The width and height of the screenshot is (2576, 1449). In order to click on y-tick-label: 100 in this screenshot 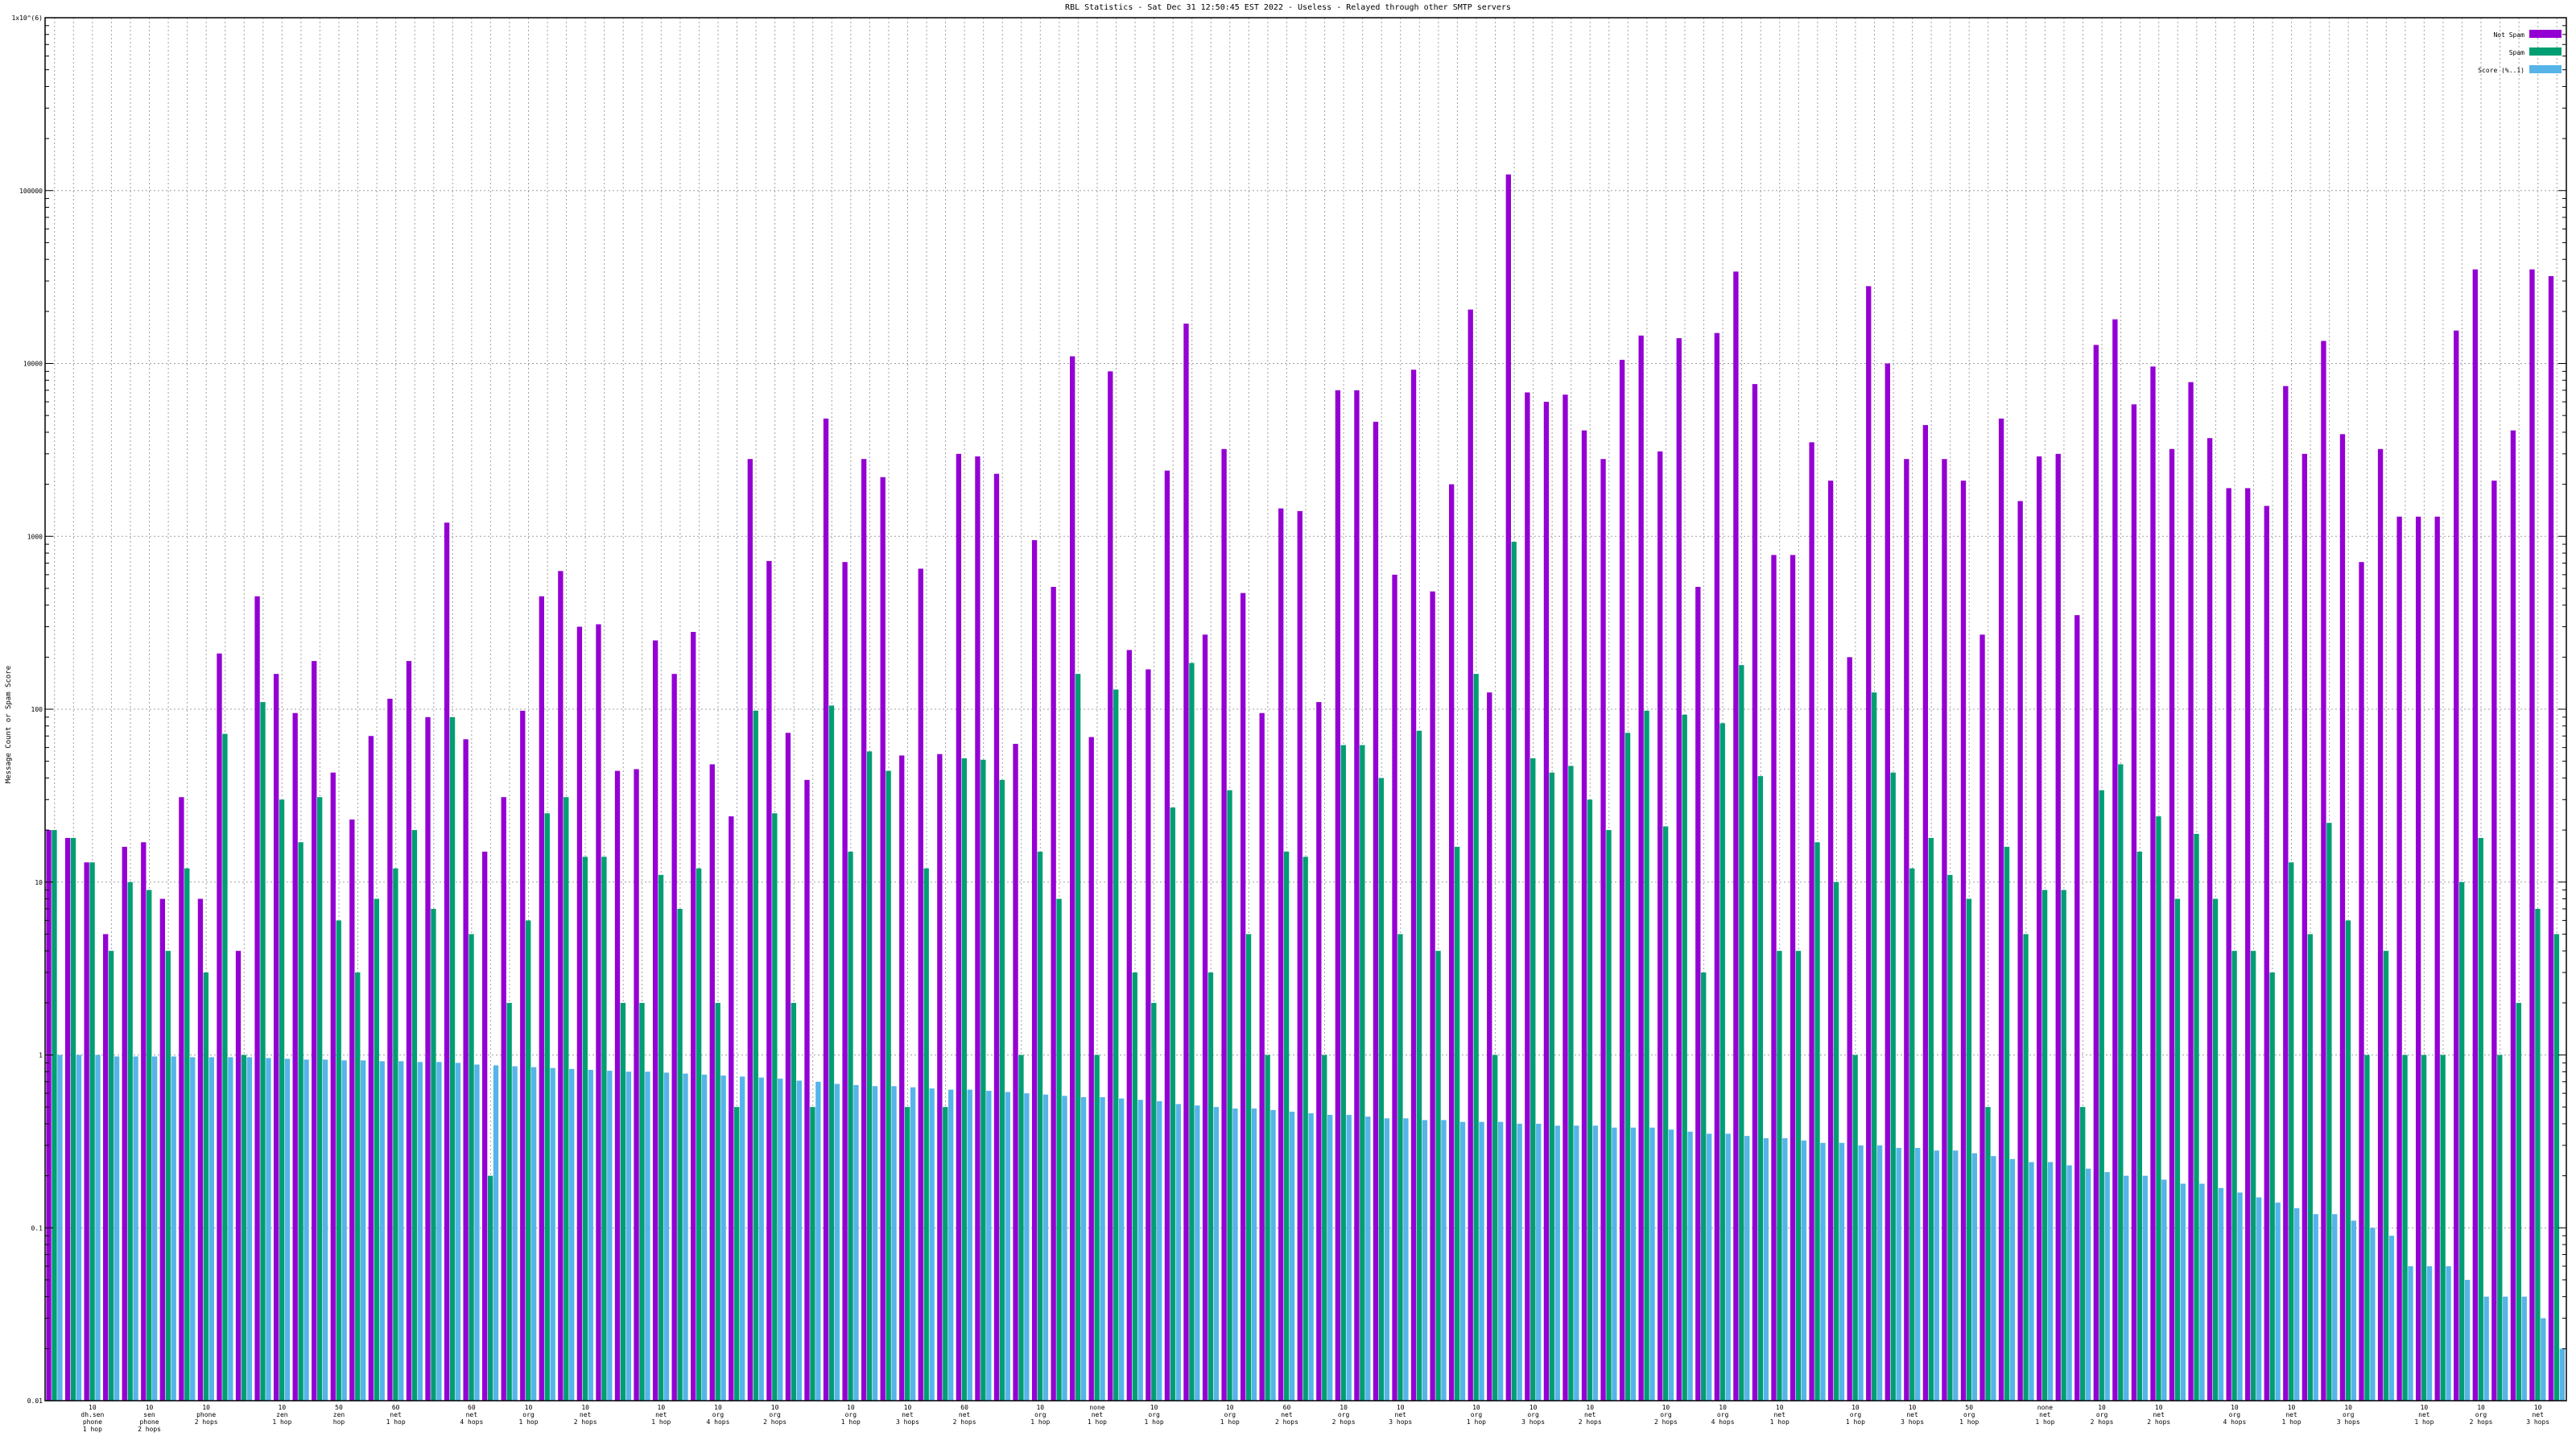, I will do `click(37, 709)`.